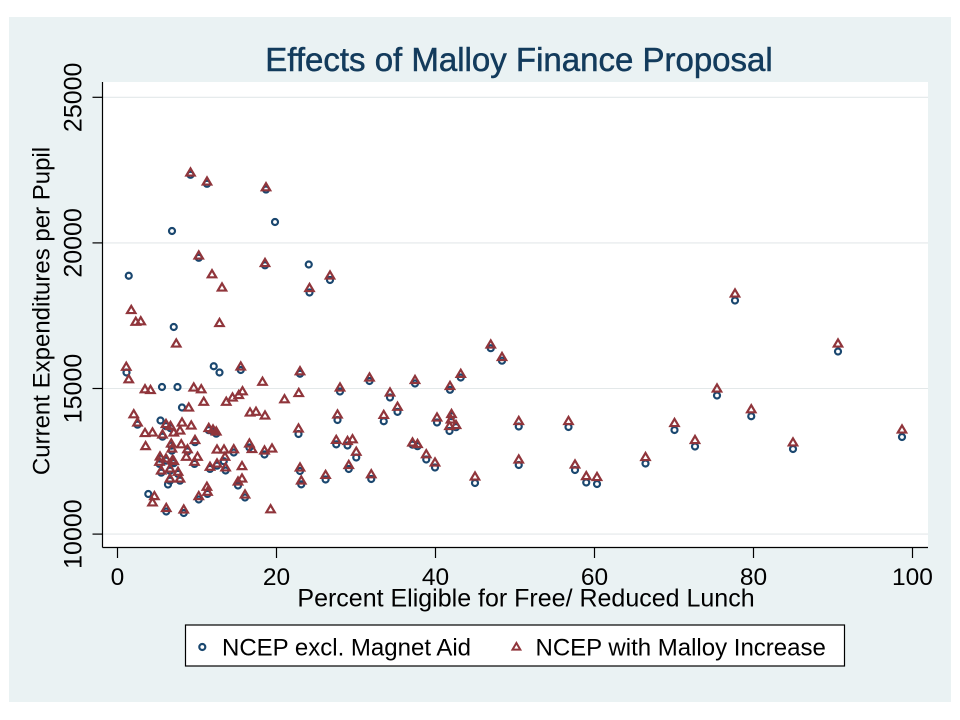 This screenshot has width=960, height=720. I want to click on svg-text: 60, so click(594, 577).